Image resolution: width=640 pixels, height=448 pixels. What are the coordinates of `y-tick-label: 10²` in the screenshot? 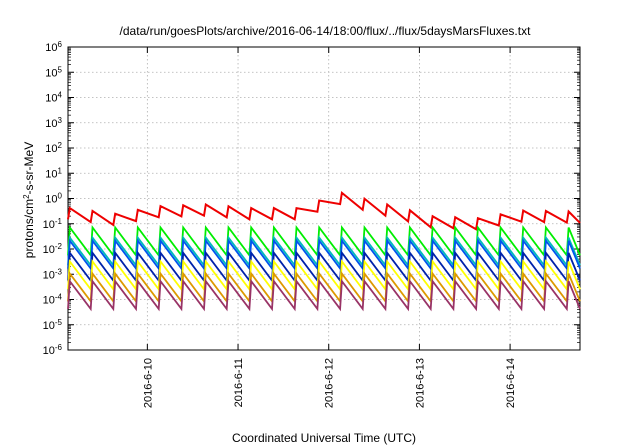 It's located at (53, 148).